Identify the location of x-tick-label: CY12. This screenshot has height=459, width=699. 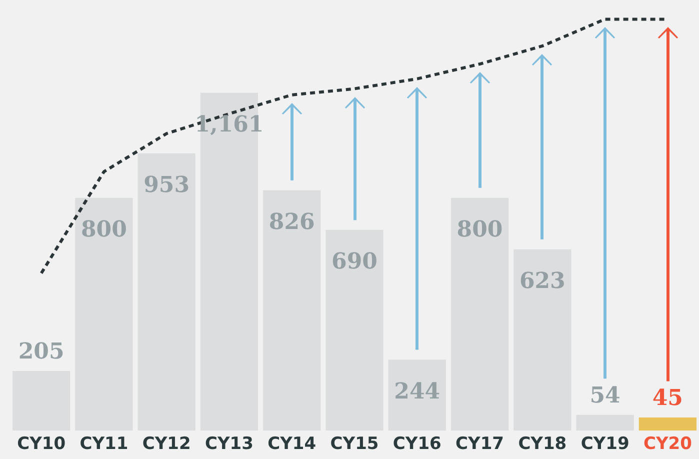
(166, 444).